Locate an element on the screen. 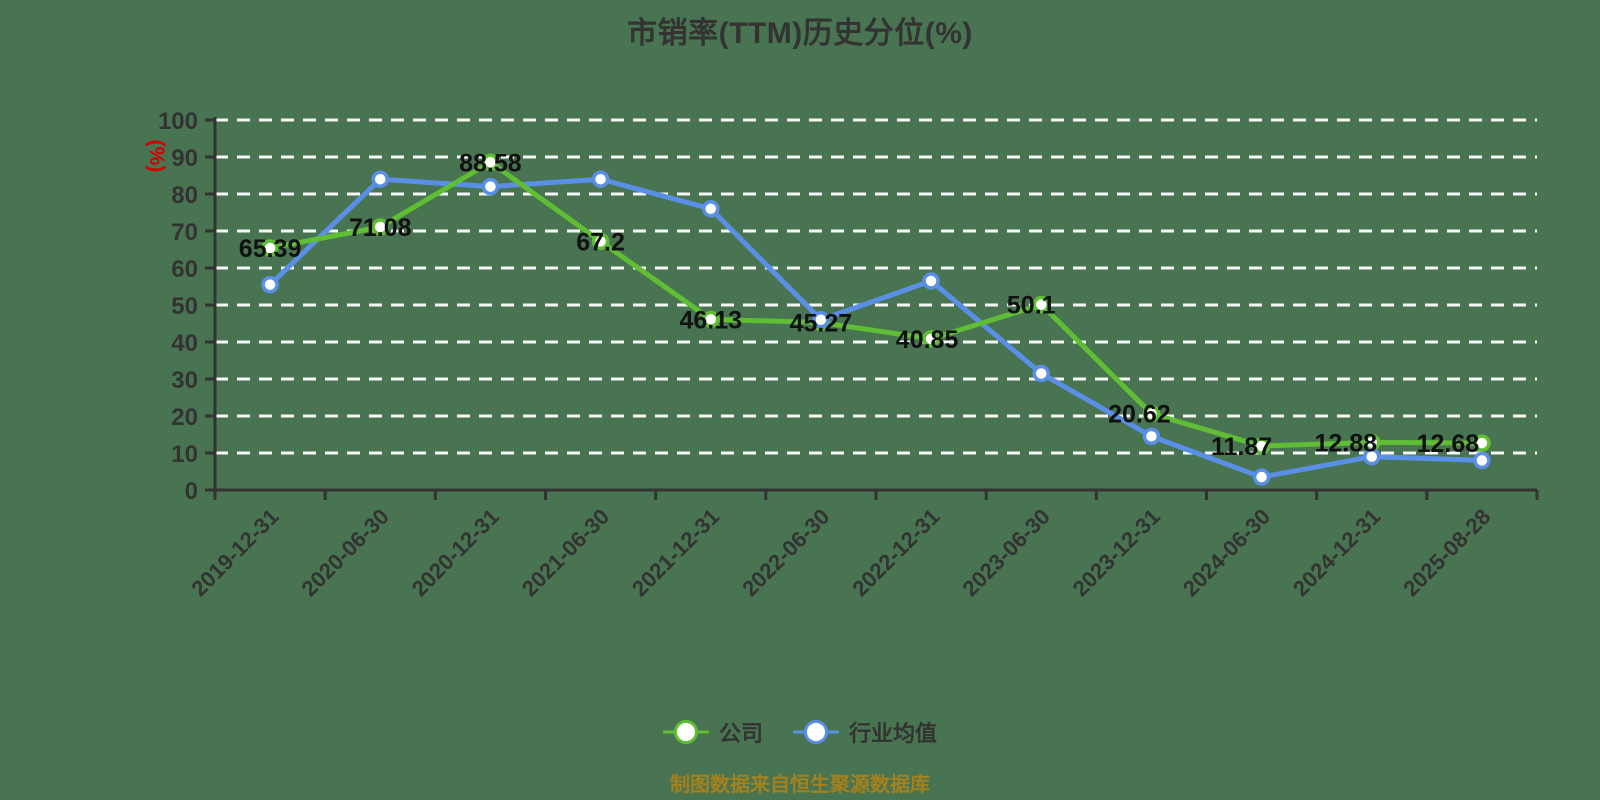 This screenshot has height=800, width=1600. y-axis-tick-label: 0 is located at coordinates (191, 491).